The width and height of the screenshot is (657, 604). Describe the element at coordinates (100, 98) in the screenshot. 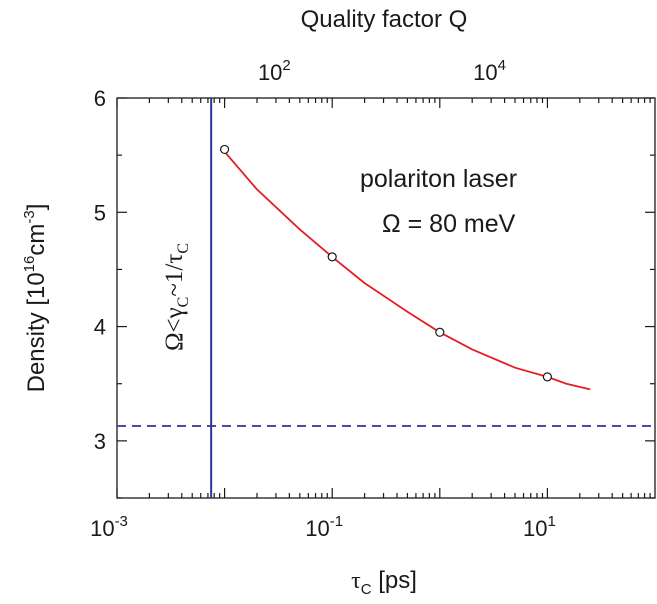

I see `y-tick-label: 6` at that location.